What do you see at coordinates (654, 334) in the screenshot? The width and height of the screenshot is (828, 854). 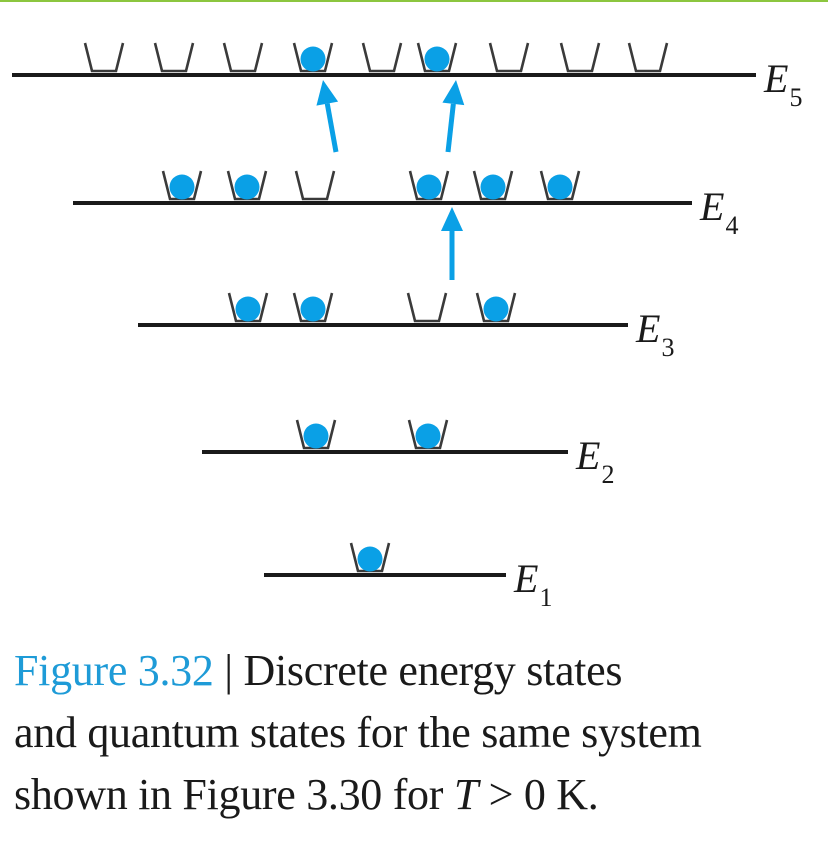 I see `level-label-e3: E3` at bounding box center [654, 334].